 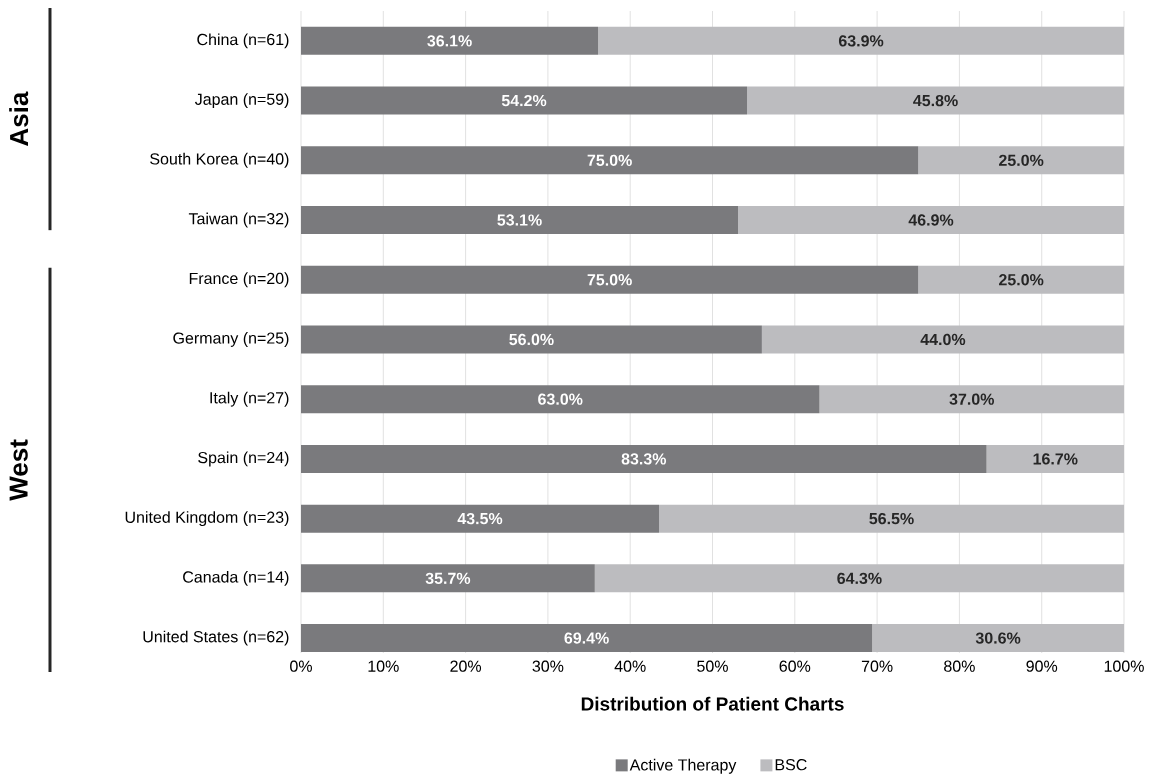 I want to click on data-label: 63.9%, so click(x=861, y=41).